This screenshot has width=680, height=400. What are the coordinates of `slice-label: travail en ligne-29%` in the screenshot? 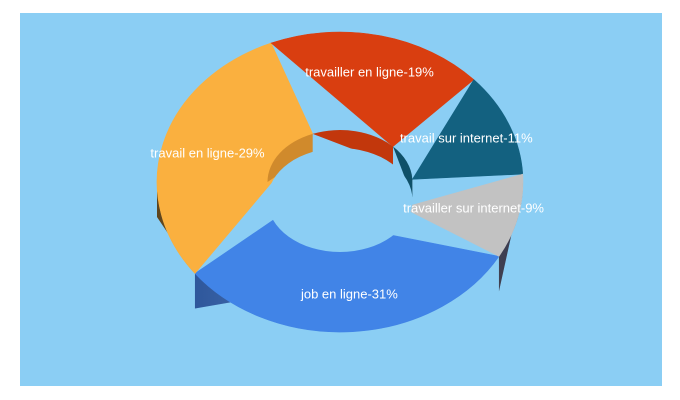 It's located at (207, 153).